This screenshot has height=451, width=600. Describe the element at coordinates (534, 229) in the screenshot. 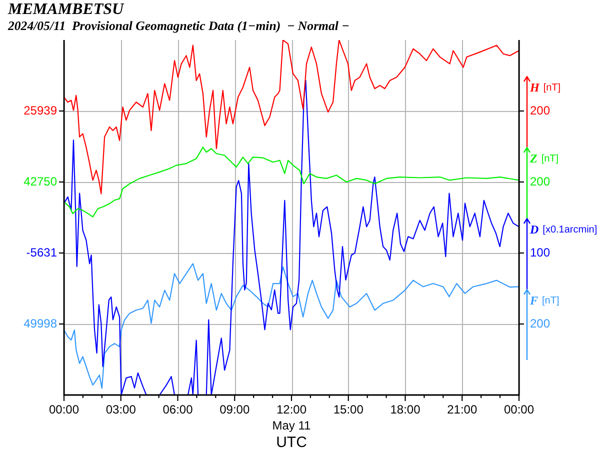

I see `legend-label: D` at that location.